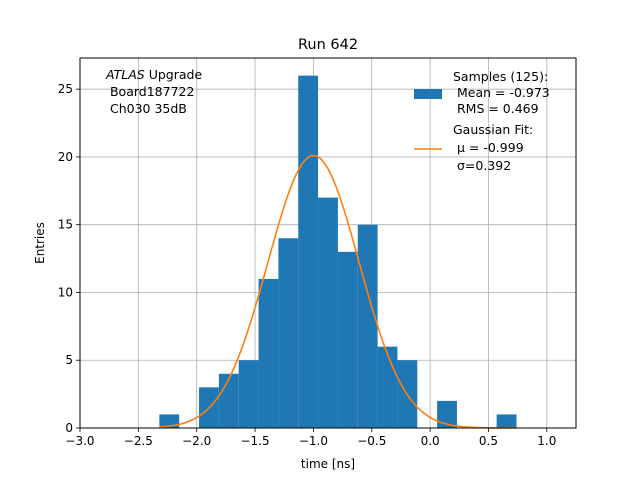  Describe the element at coordinates (79, 441) in the screenshot. I see `x-tick-label: −3.0` at that location.